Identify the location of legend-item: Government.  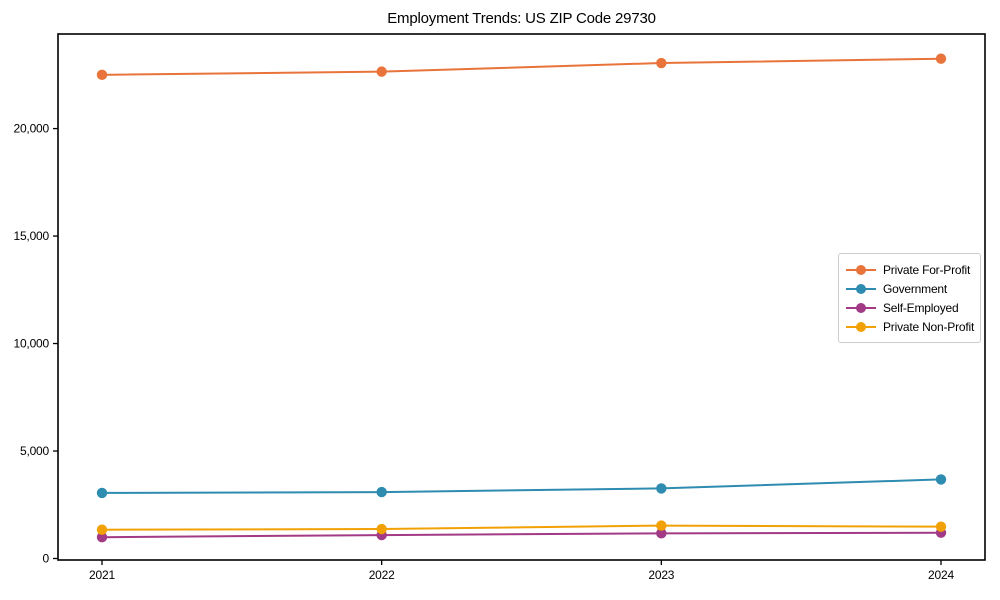
(909, 288).